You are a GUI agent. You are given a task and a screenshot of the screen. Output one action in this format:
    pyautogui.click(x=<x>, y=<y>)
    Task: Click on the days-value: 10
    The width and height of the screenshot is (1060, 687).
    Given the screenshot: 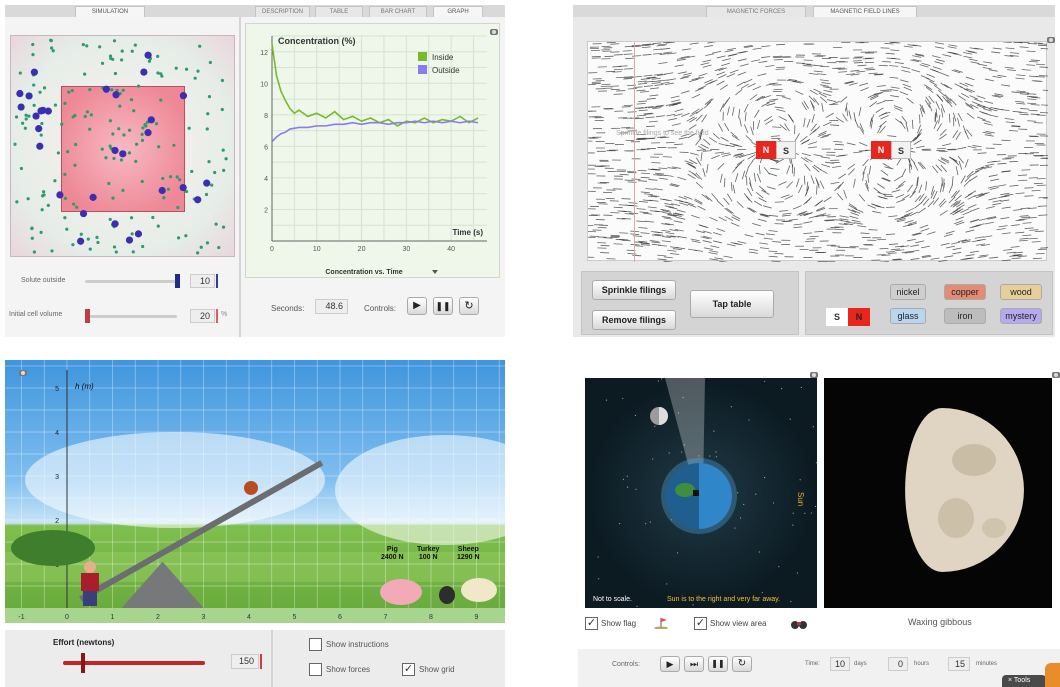 What is the action you would take?
    pyautogui.click(x=840, y=664)
    